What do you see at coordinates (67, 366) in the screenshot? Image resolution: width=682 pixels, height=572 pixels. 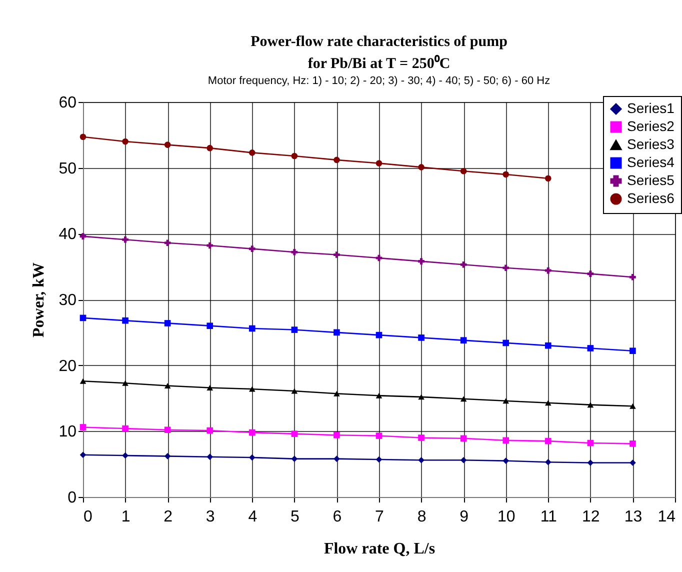 I see `y-tick-label: 20` at bounding box center [67, 366].